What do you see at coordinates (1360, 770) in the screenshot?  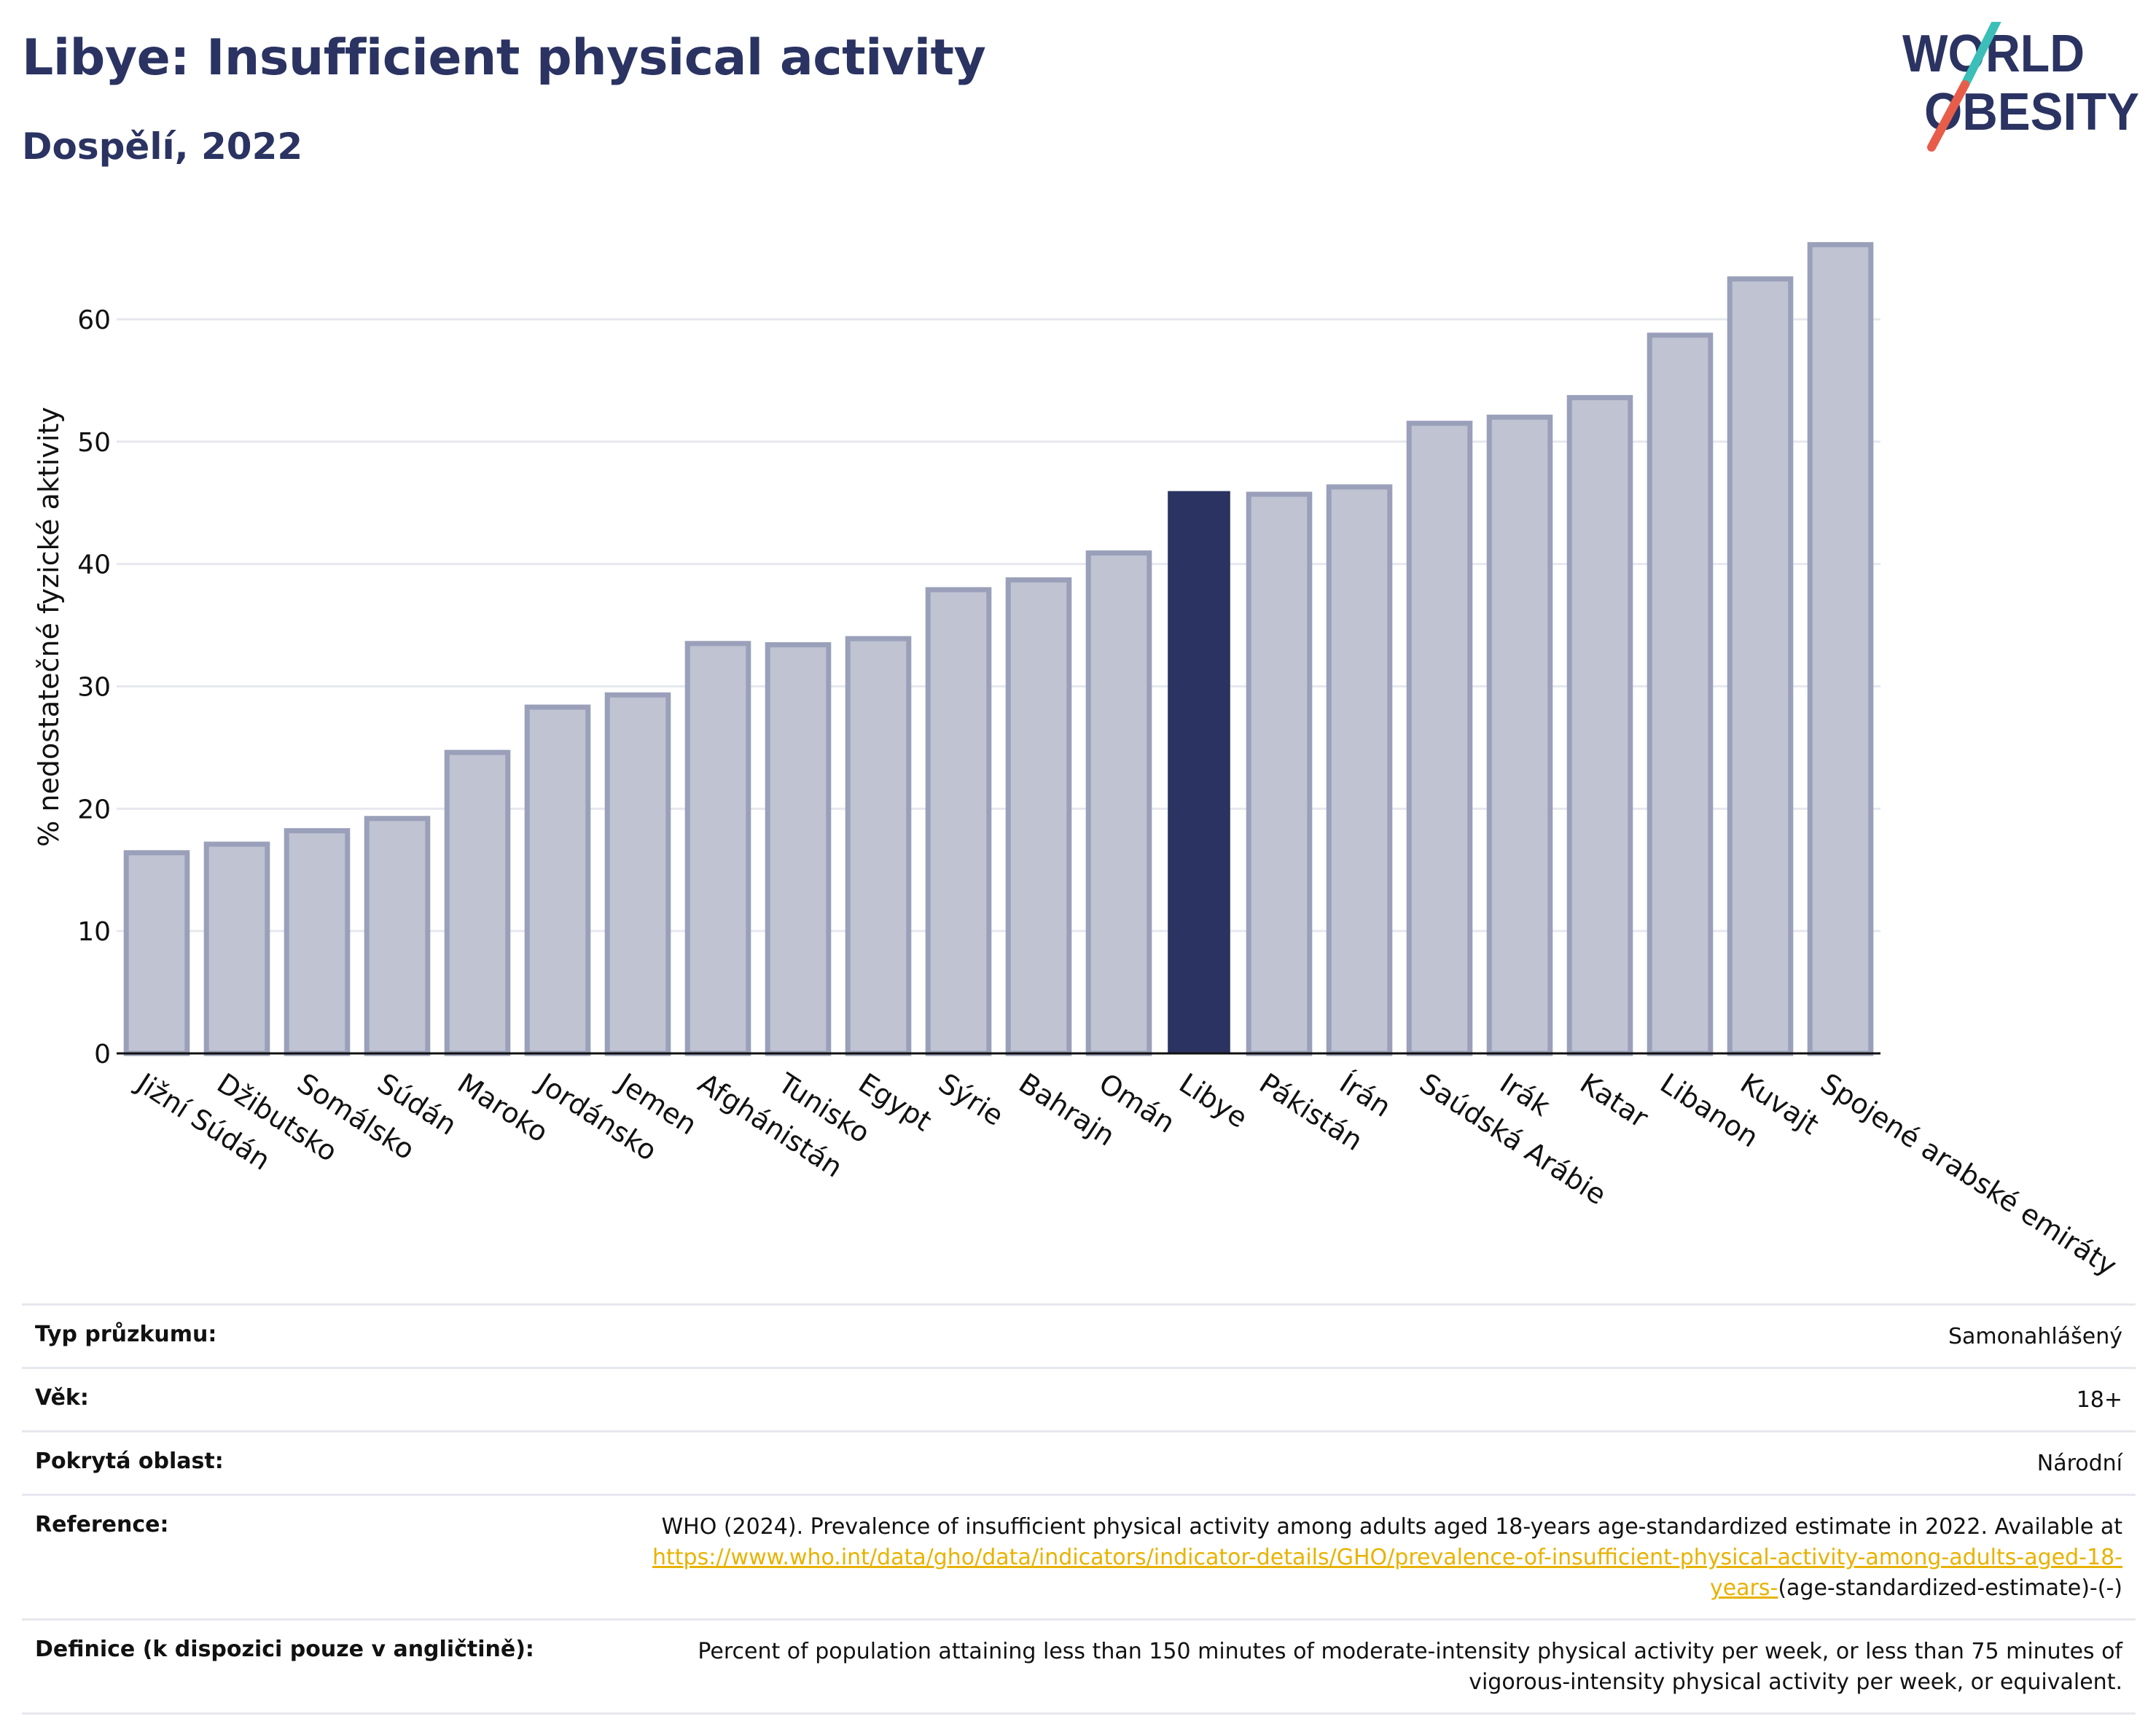 I see `bar-írán` at bounding box center [1360, 770].